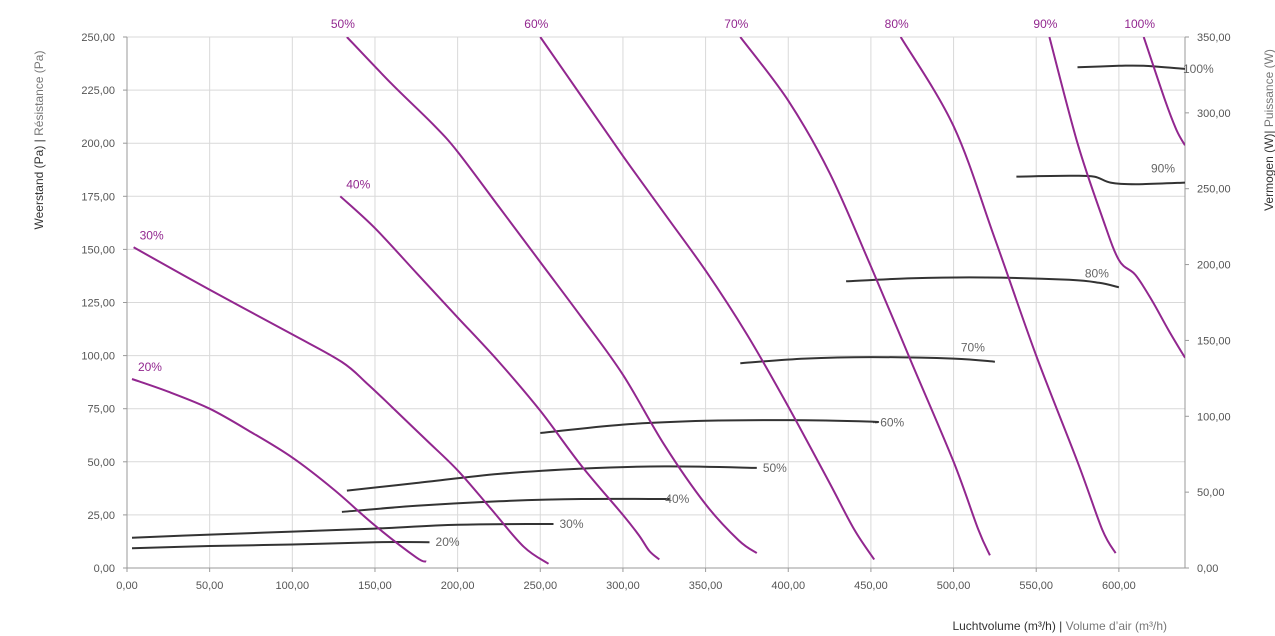  Describe the element at coordinates (98, 91) in the screenshot. I see `left-tick-label: 225,00` at that location.